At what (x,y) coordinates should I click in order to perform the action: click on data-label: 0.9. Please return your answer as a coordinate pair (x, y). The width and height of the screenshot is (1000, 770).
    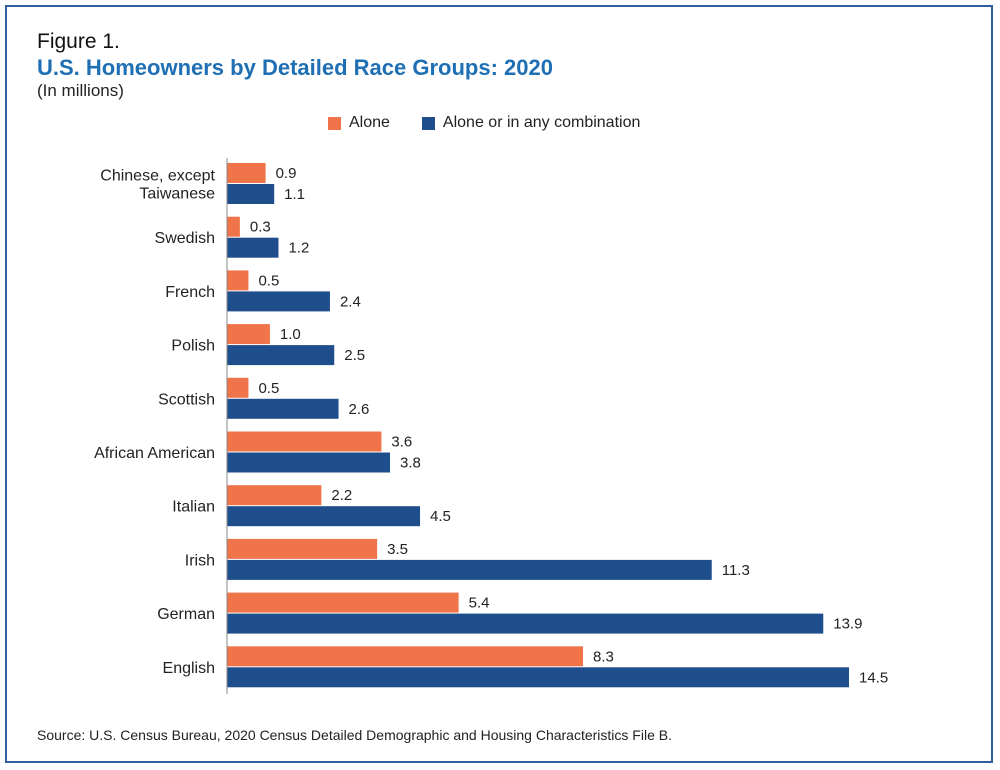
    Looking at the image, I should click on (286, 173).